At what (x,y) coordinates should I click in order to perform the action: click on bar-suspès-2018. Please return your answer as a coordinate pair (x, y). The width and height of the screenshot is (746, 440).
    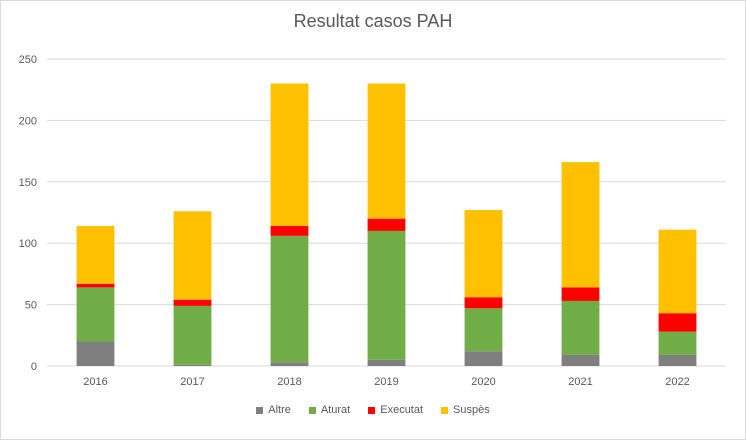
    Looking at the image, I should click on (289, 155).